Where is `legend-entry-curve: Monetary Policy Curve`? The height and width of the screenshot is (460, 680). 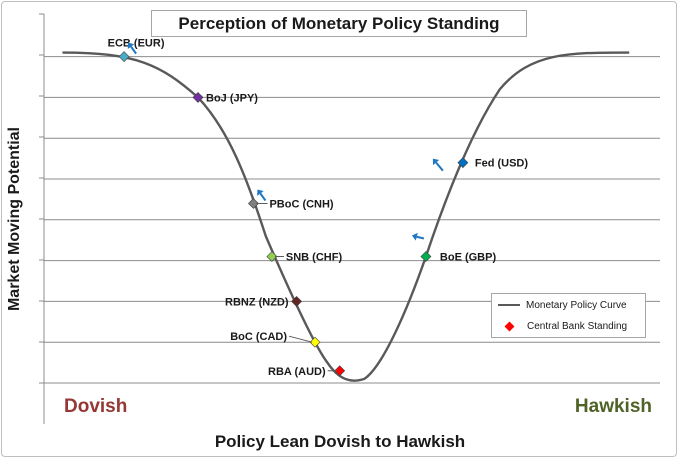 legend-entry-curve: Monetary Policy Curve is located at coordinates (562, 305).